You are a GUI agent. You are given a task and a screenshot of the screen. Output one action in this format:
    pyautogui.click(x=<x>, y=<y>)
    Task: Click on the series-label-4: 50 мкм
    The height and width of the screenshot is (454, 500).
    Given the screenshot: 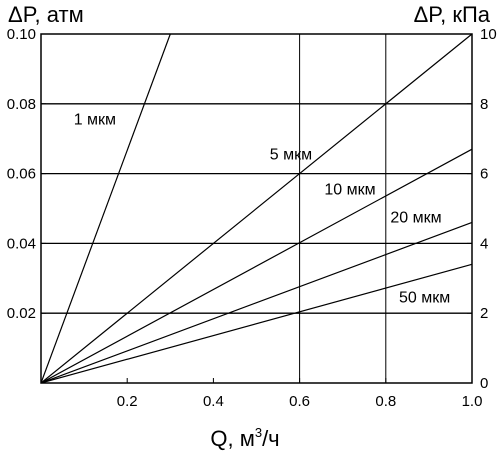 What is the action you would take?
    pyautogui.click(x=424, y=298)
    